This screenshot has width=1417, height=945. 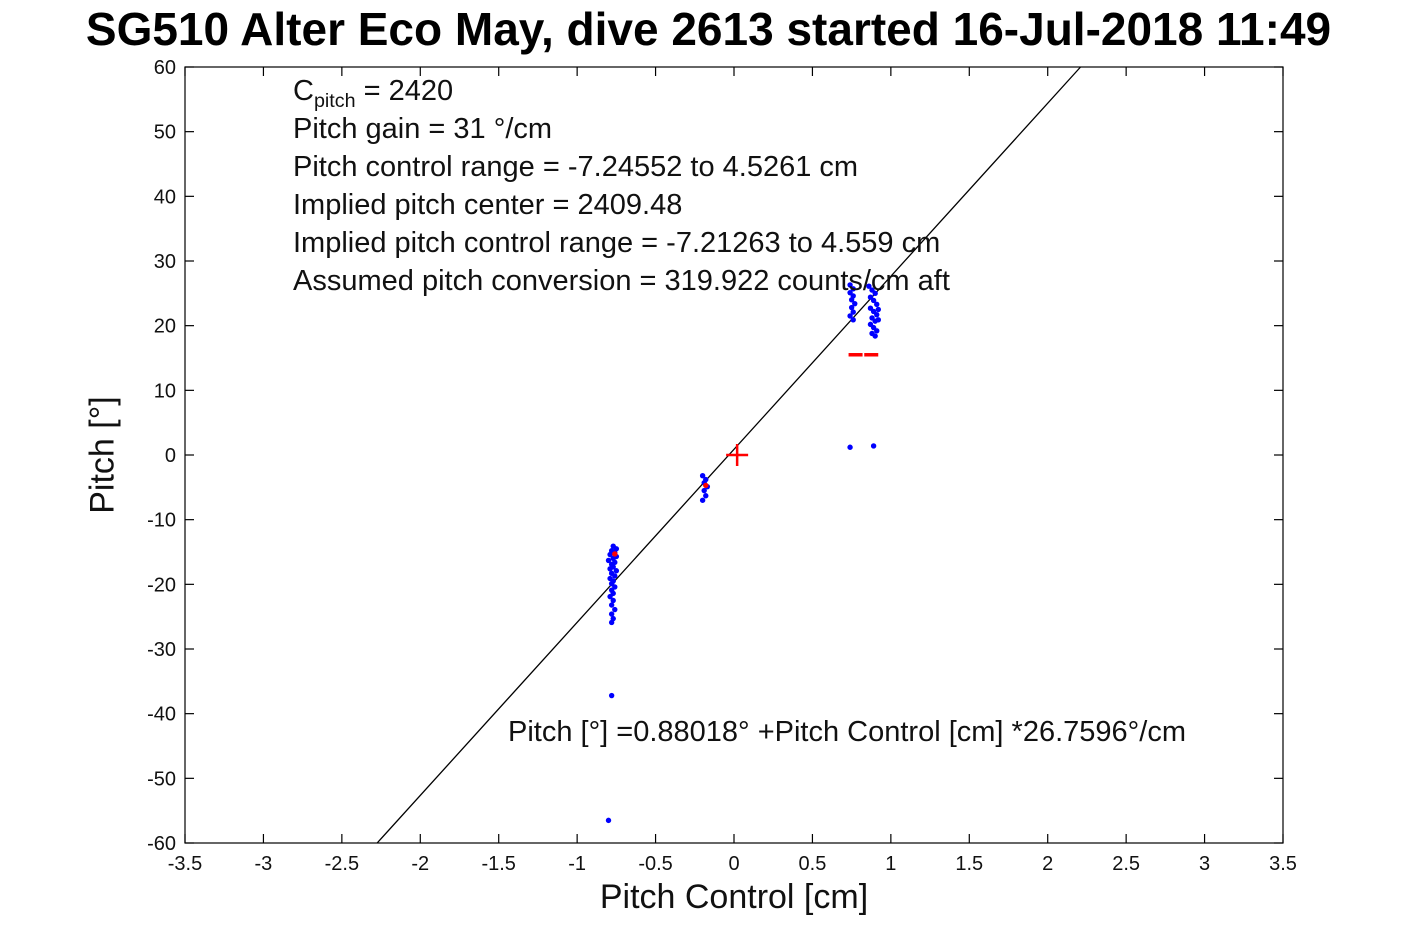 What do you see at coordinates (161, 715) in the screenshot?
I see `y-tick-label: -40` at bounding box center [161, 715].